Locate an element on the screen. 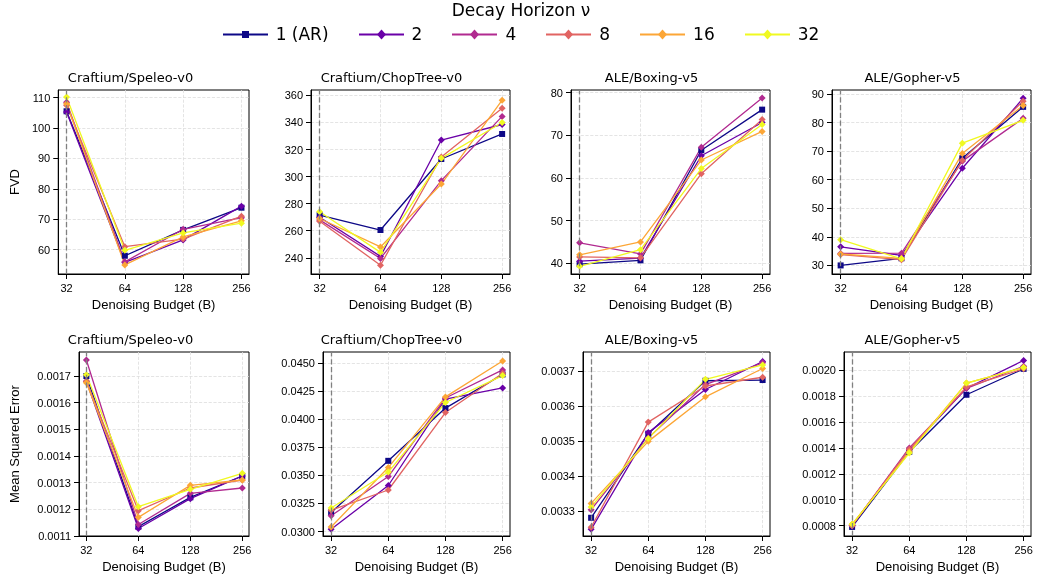 The width and height of the screenshot is (1042, 580). y-tick-label: 0.0008 is located at coordinates (818, 525).